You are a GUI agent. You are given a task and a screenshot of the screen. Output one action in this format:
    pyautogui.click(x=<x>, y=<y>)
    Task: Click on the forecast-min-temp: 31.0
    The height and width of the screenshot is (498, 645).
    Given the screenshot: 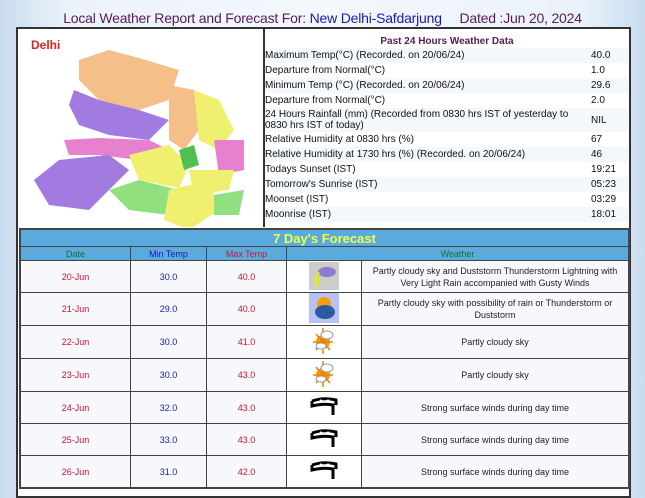 What is the action you would take?
    pyautogui.click(x=168, y=471)
    